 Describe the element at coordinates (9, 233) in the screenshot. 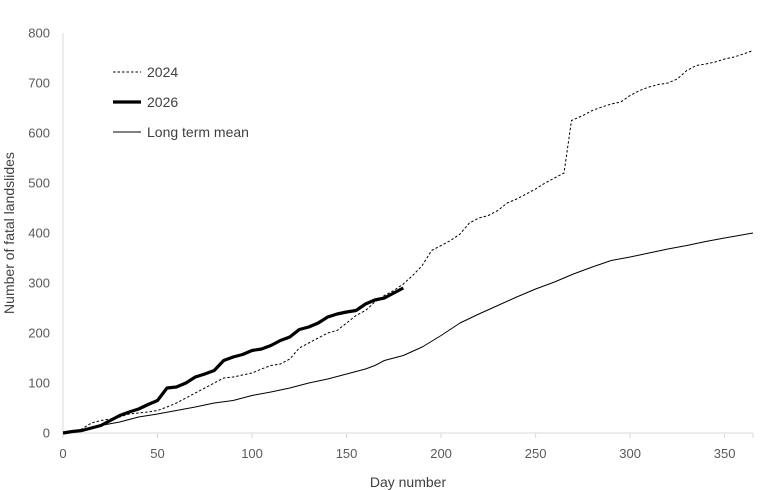

I see `y-axis-title: Number of fatal landslides` at that location.